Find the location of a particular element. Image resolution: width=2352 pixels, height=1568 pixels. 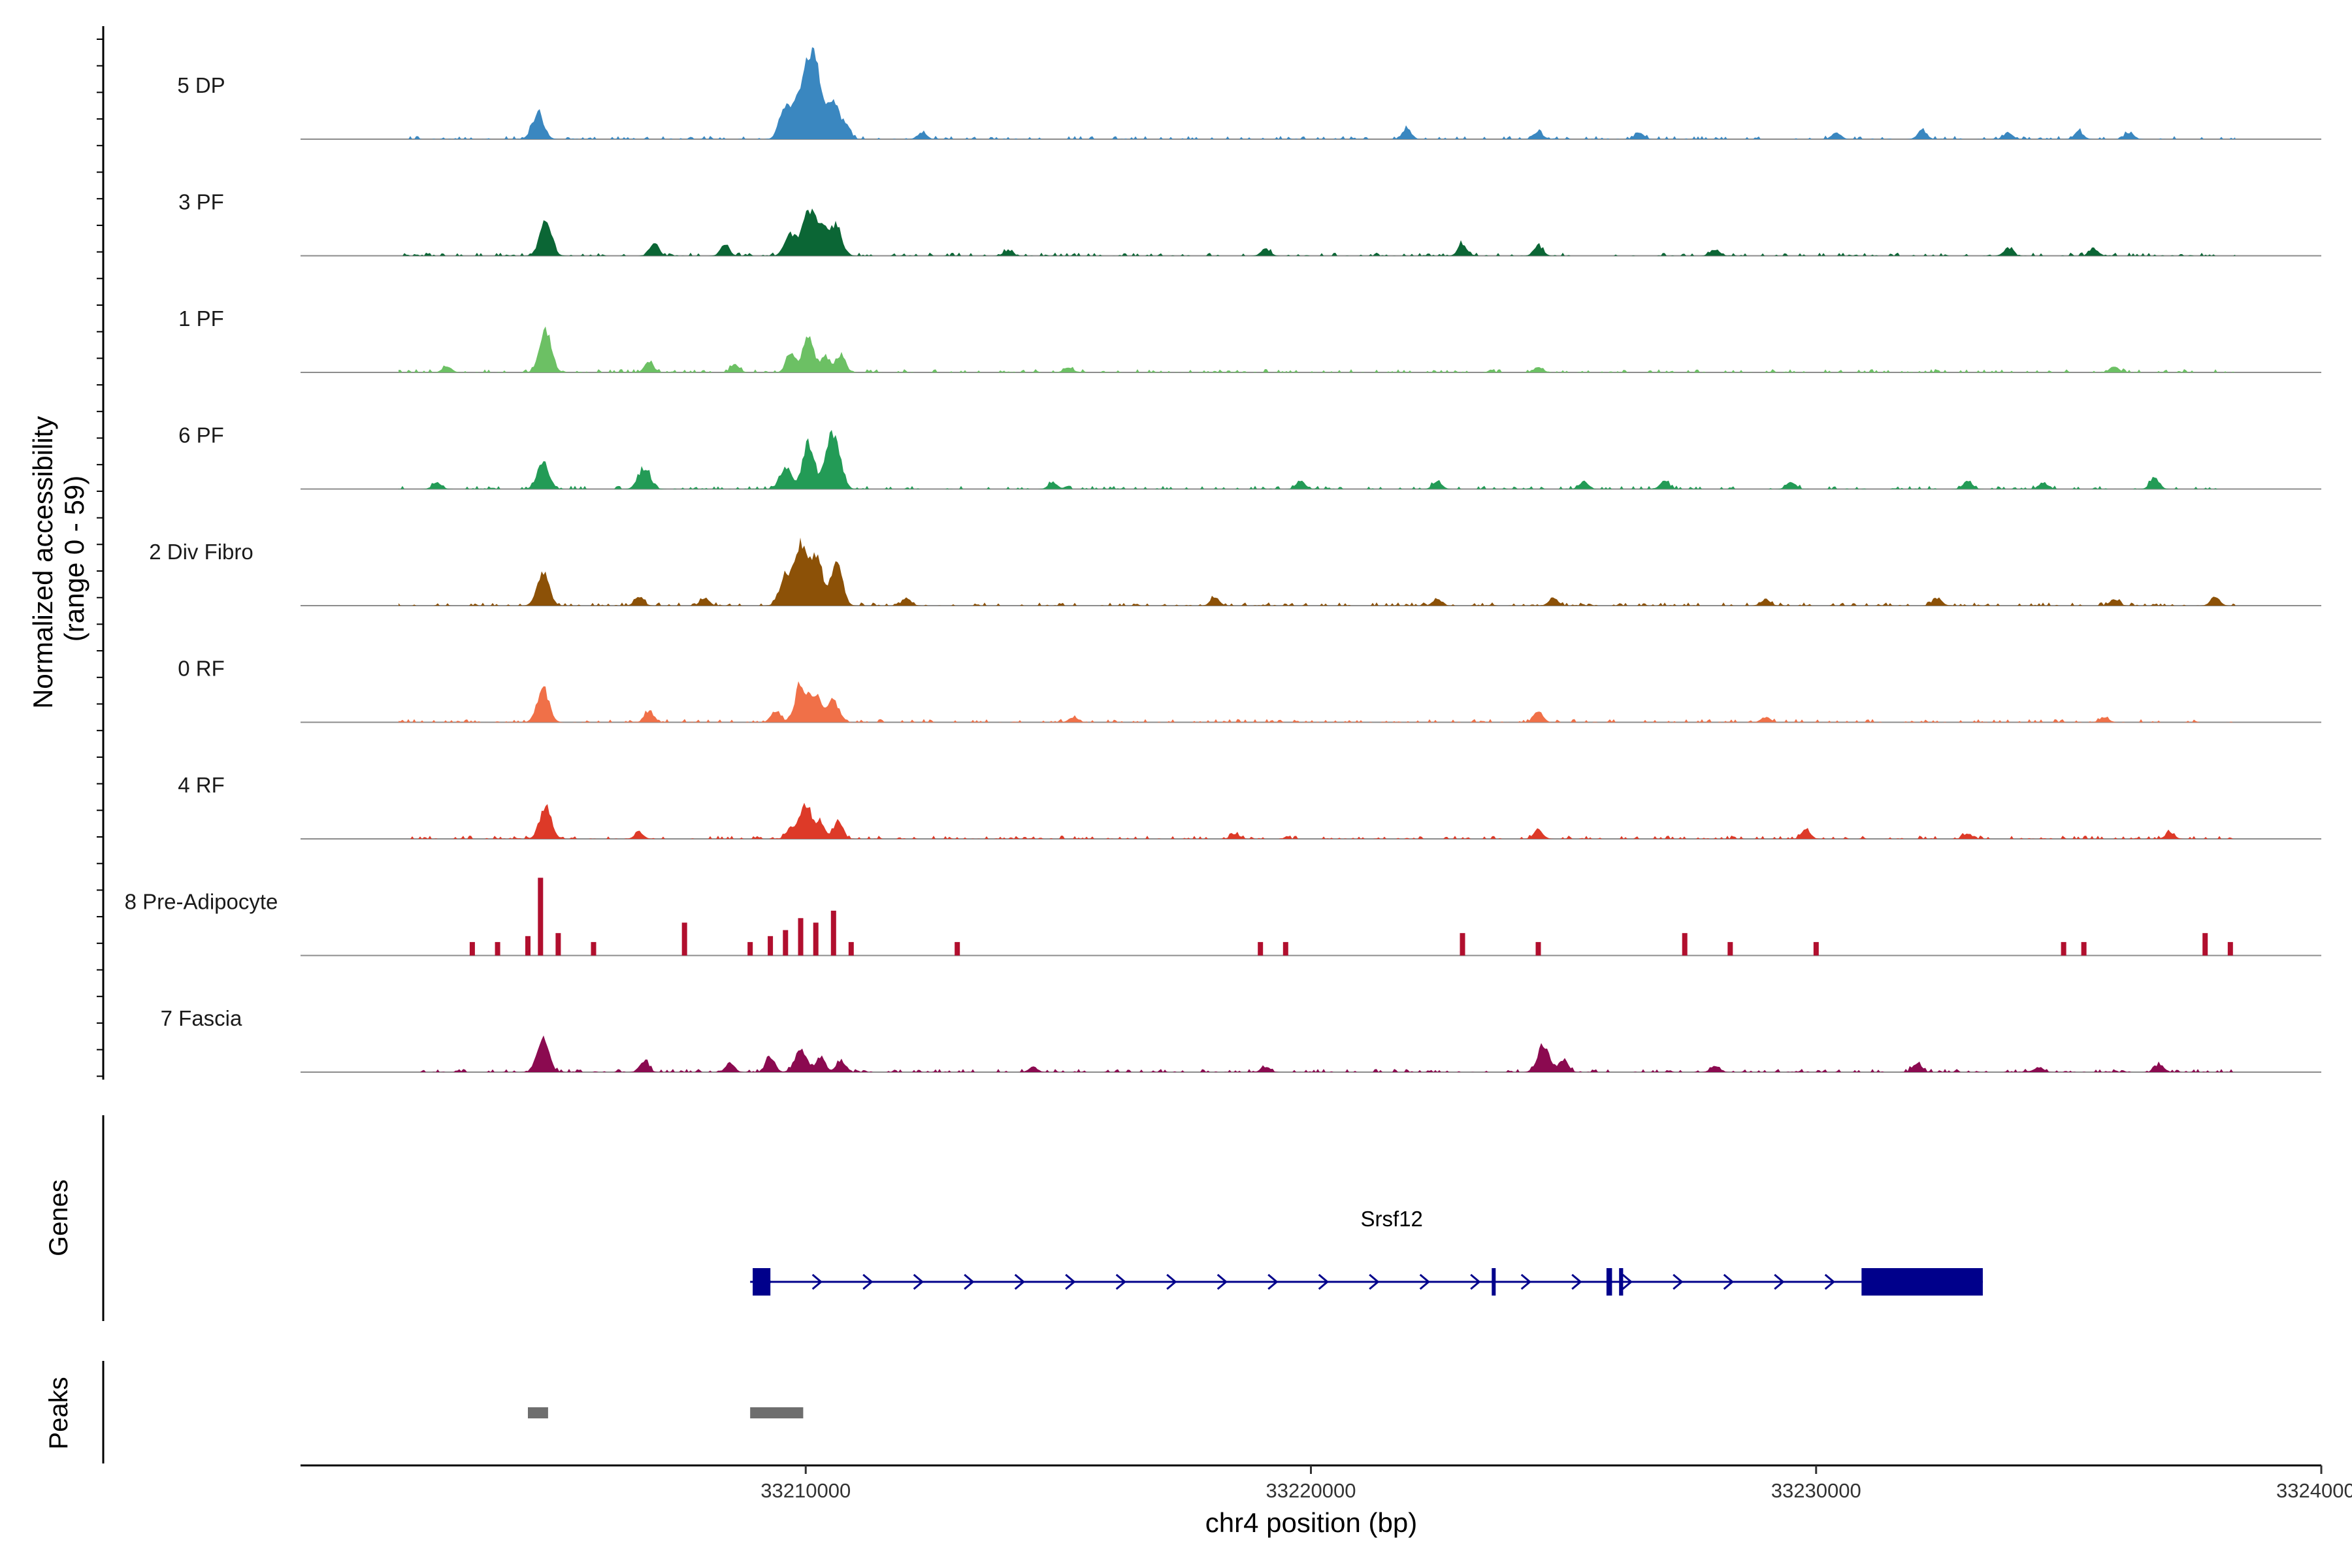

track-3-pf: 3 PF is located at coordinates (1249, 223).